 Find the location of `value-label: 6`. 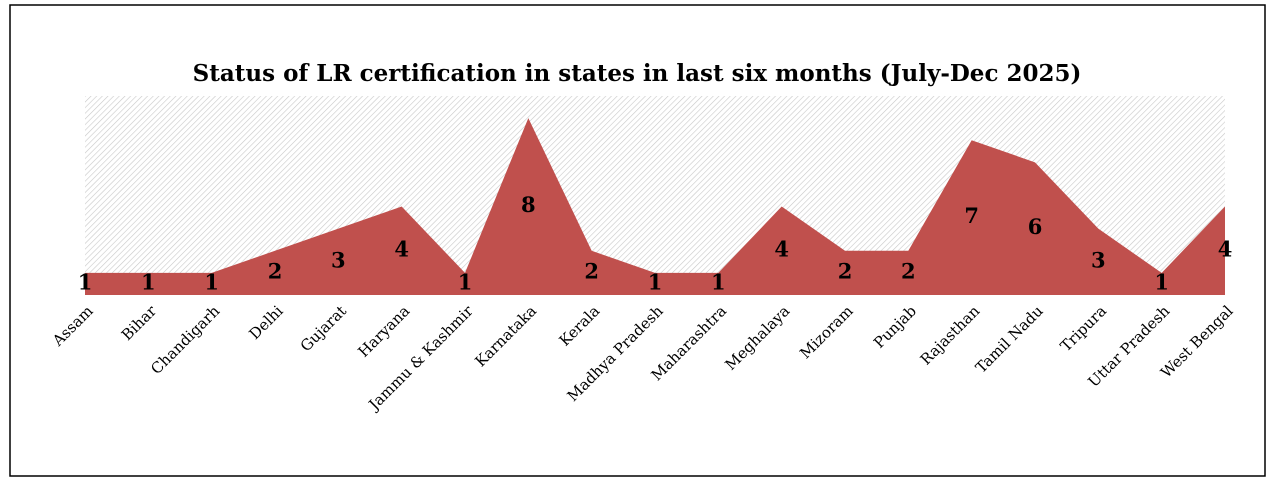

value-label: 6 is located at coordinates (1035, 226).